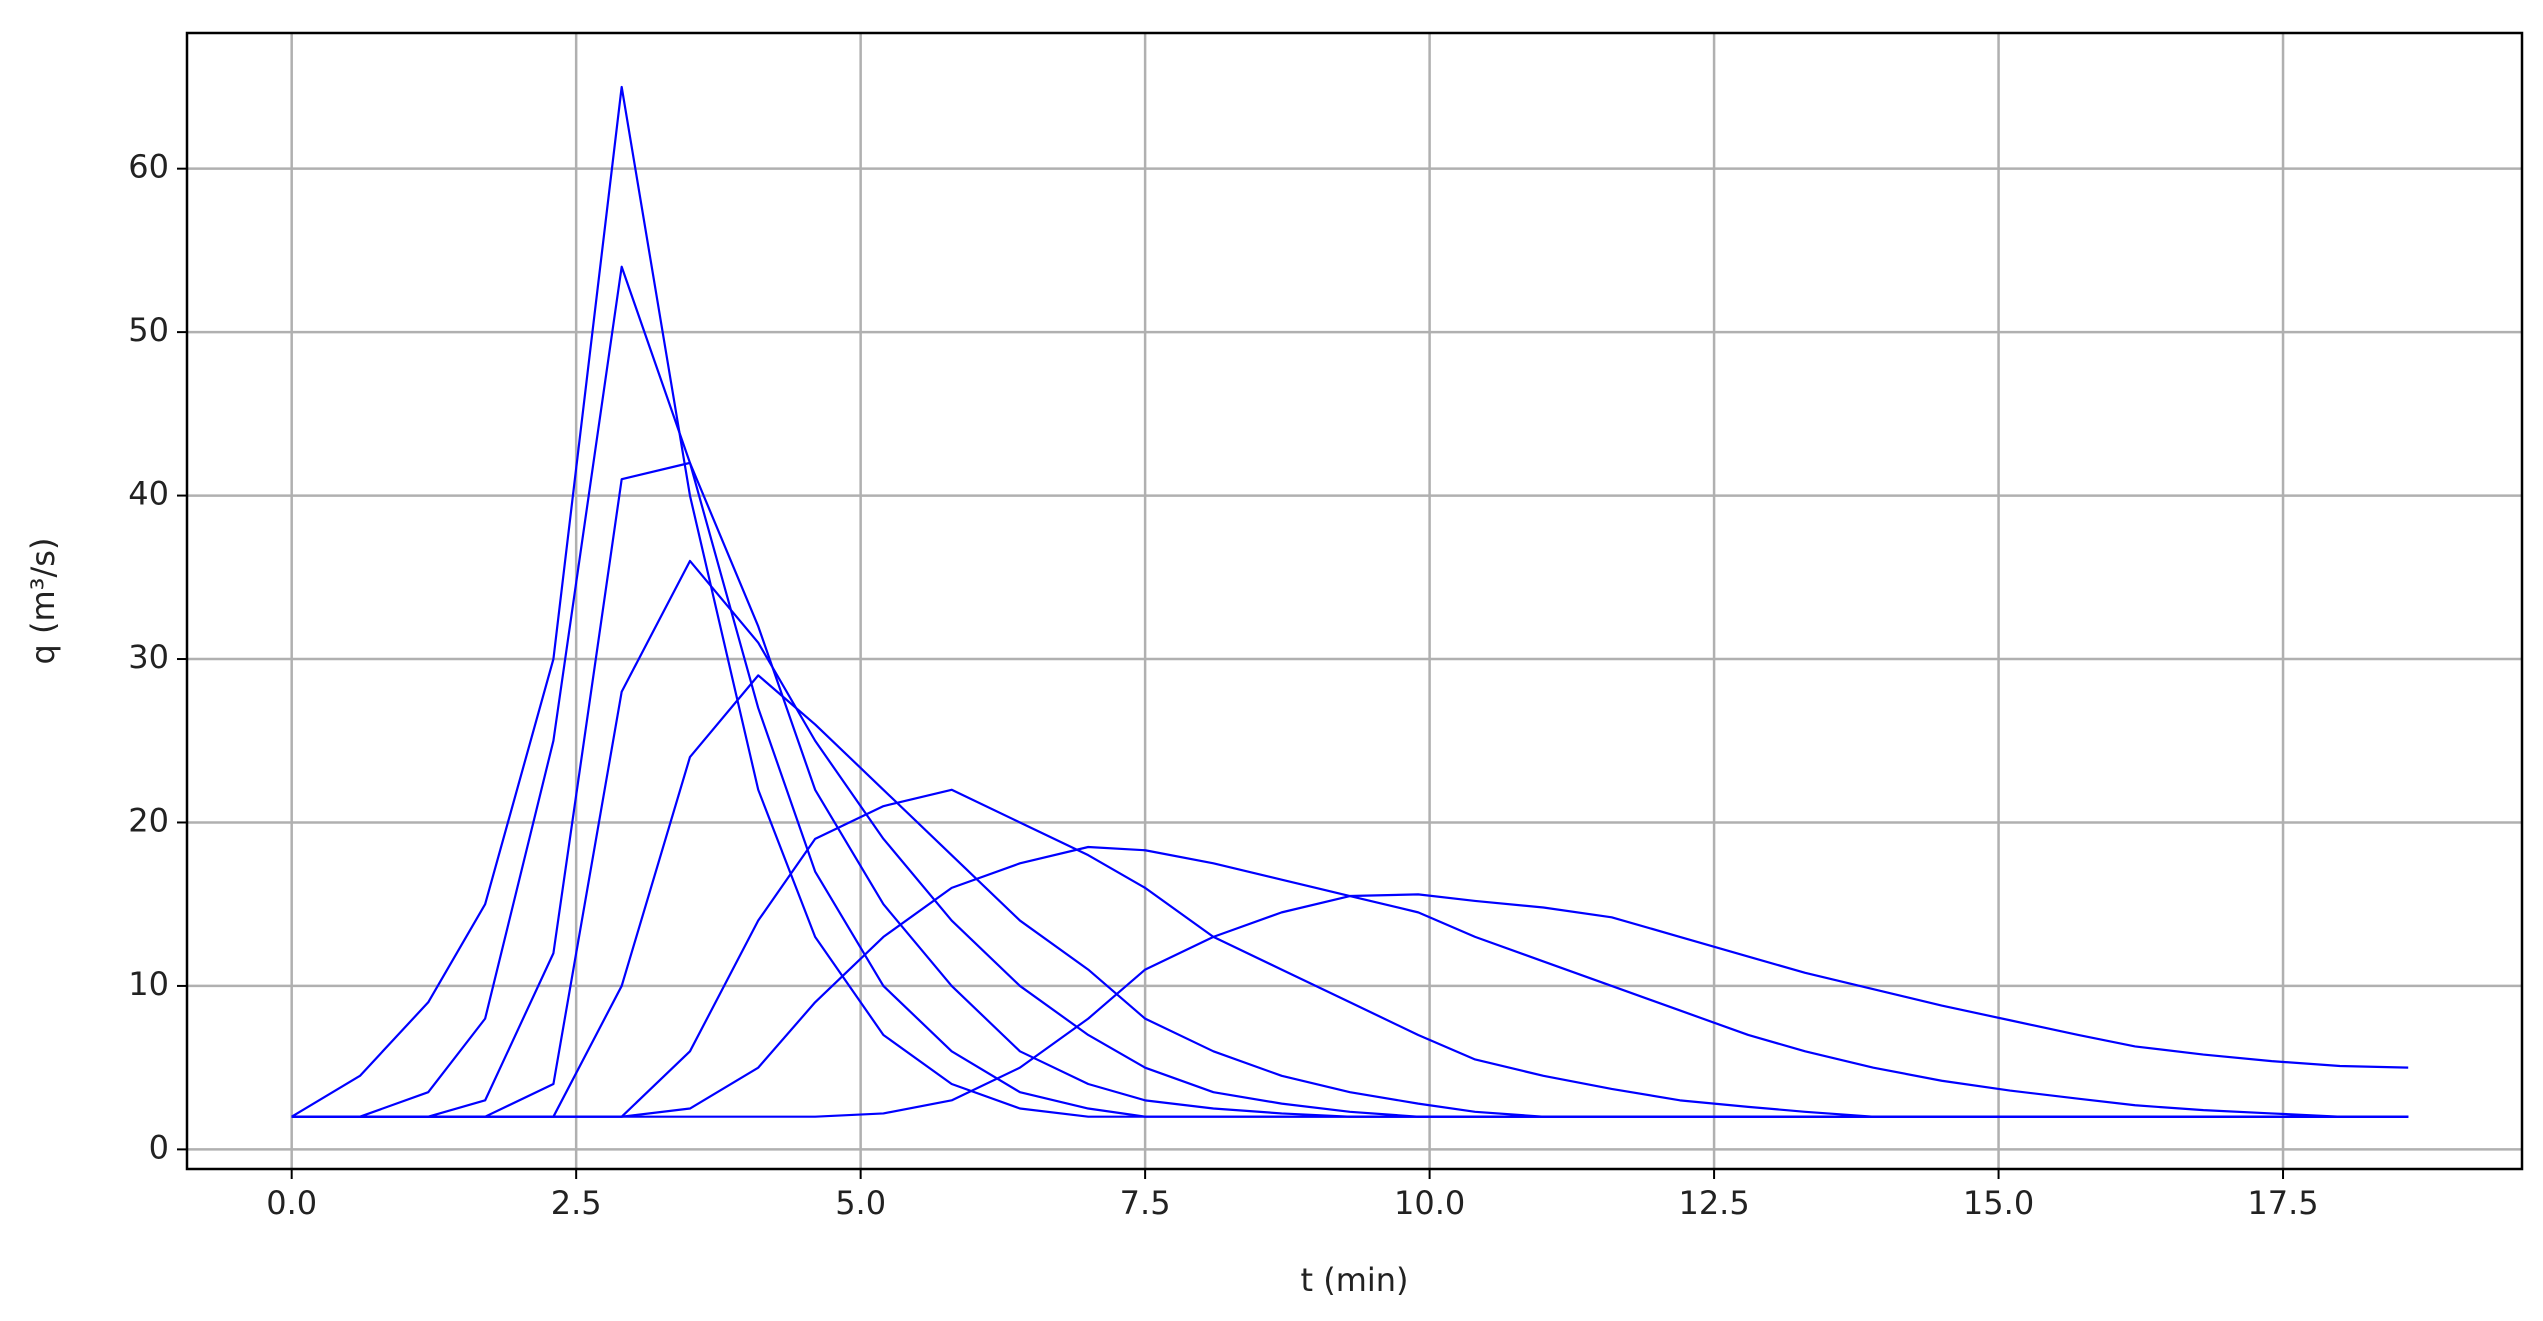  Describe the element at coordinates (1354, 1280) in the screenshot. I see `x-axis-label: t (min)` at that location.